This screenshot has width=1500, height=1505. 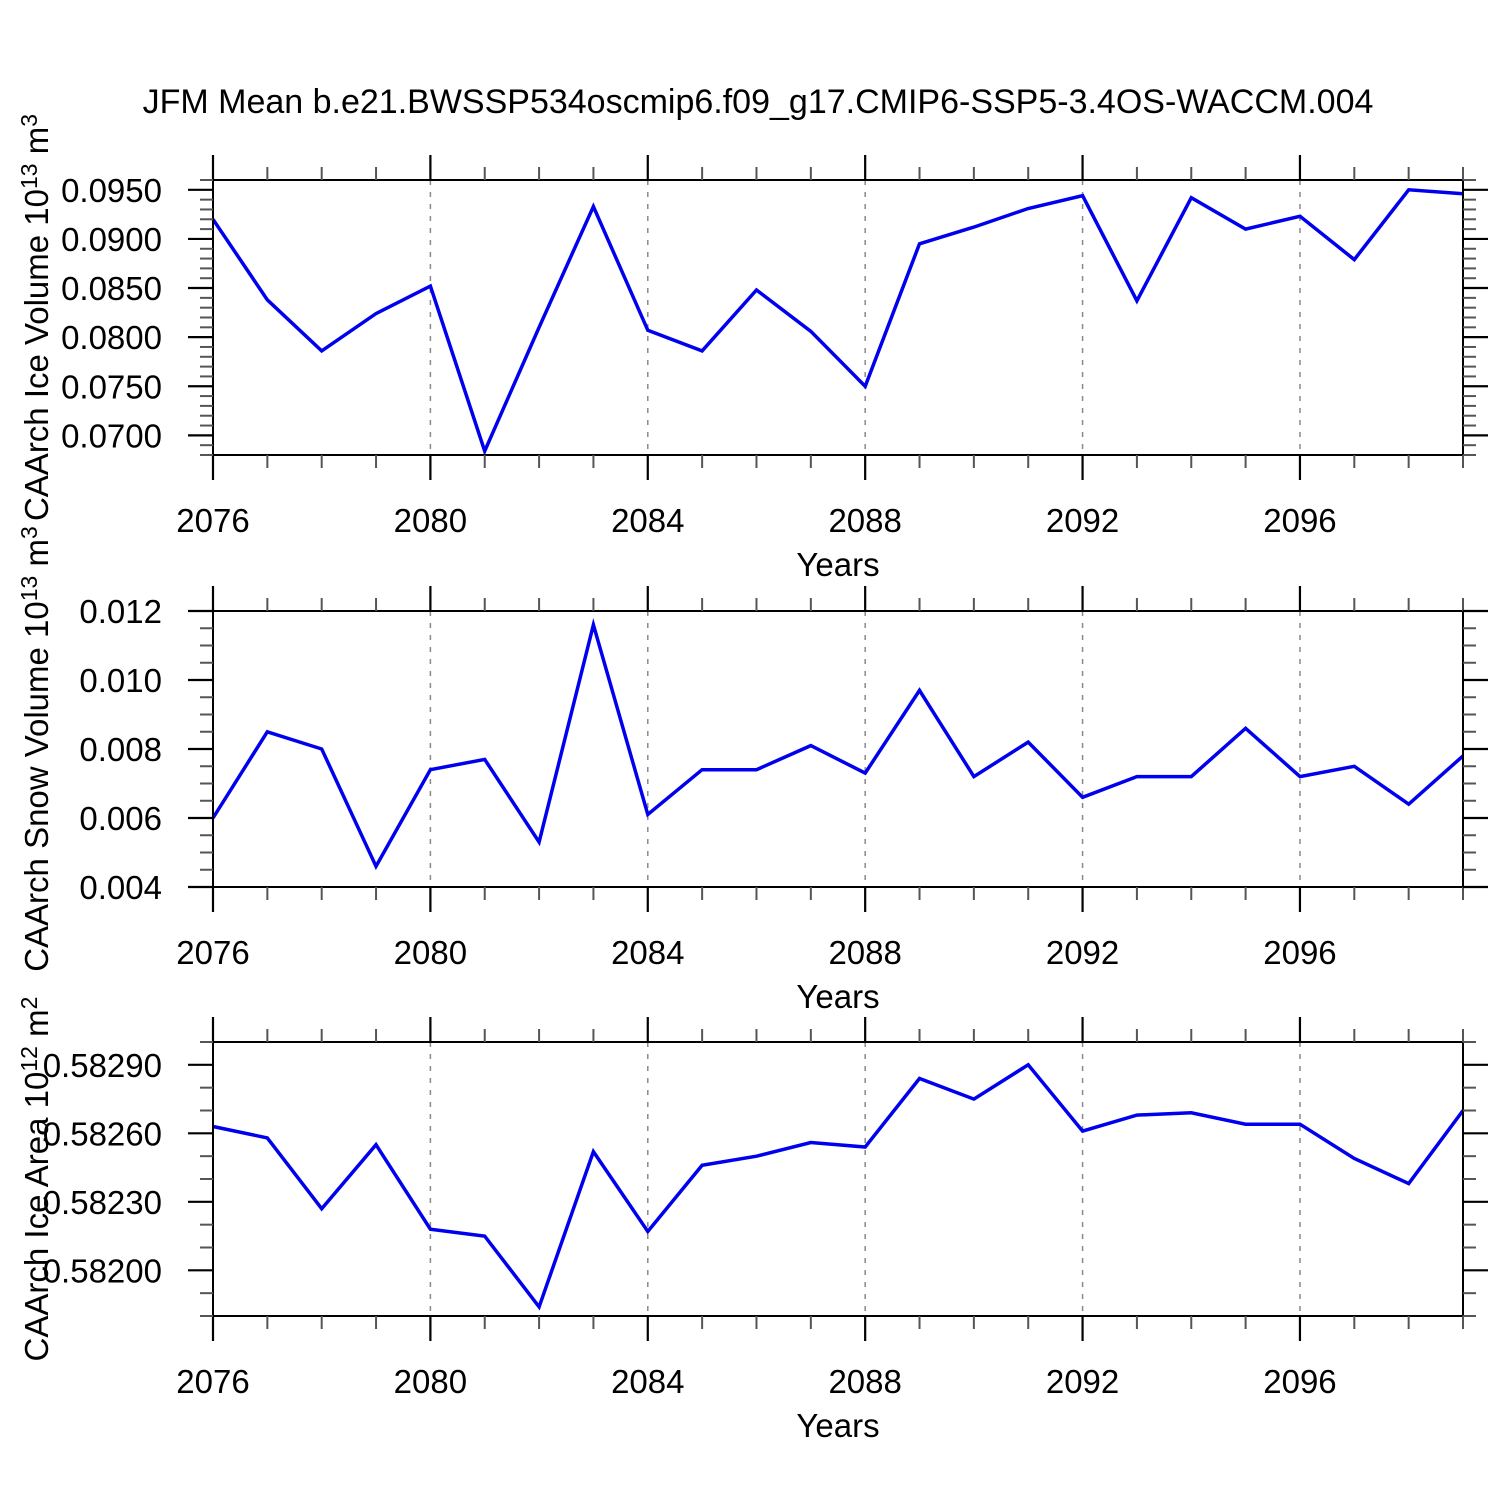 What do you see at coordinates (120, 887) in the screenshot?
I see `y-tick-label: 0.004` at bounding box center [120, 887].